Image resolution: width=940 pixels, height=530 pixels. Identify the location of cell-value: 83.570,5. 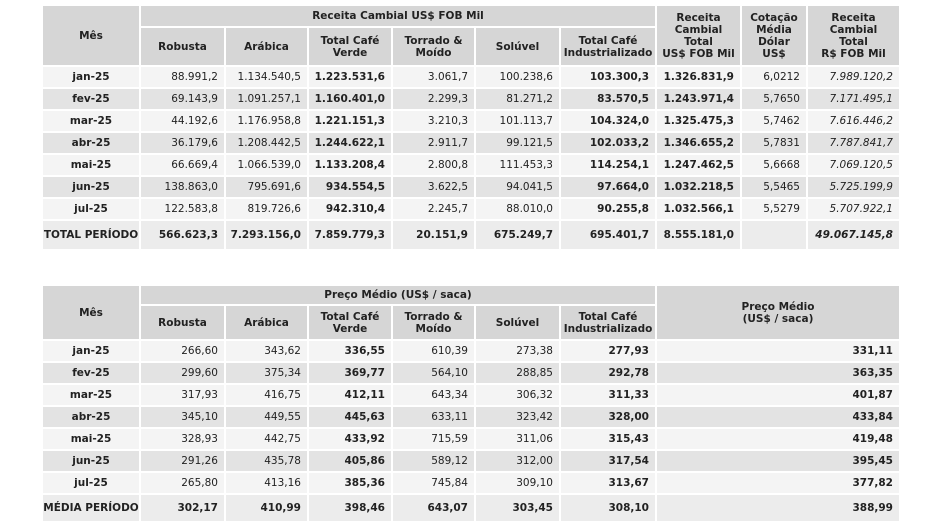
(608, 99).